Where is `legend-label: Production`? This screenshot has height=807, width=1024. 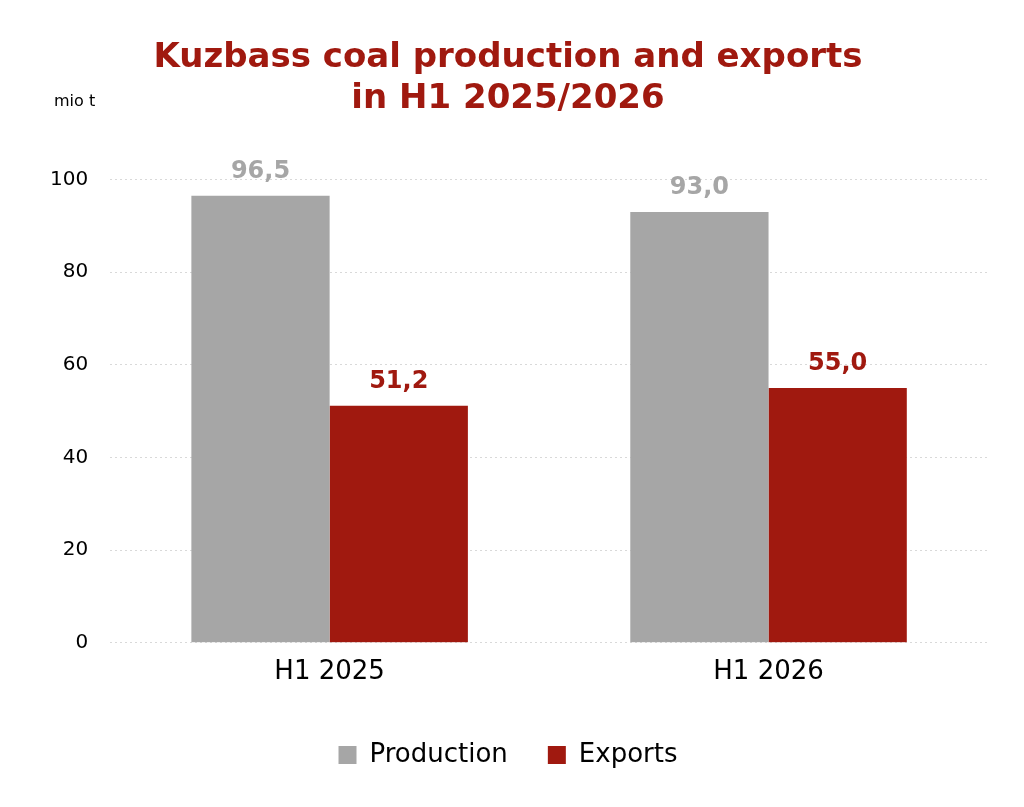 legend-label: Production is located at coordinates (438, 752).